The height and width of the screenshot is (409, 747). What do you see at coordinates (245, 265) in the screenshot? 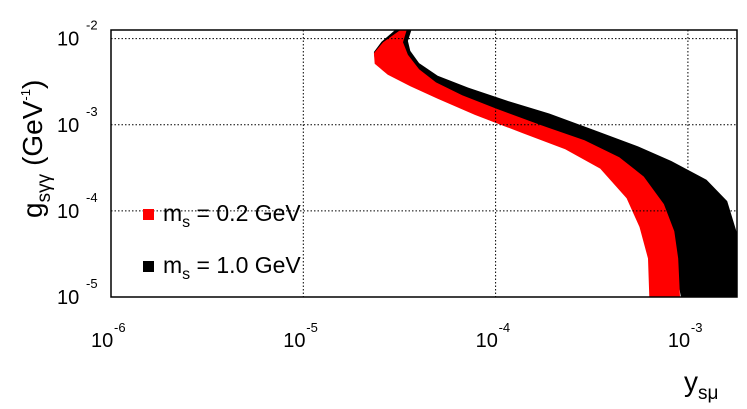
I see `legend-label-1-rest: = 1.0 GeV` at bounding box center [245, 265].